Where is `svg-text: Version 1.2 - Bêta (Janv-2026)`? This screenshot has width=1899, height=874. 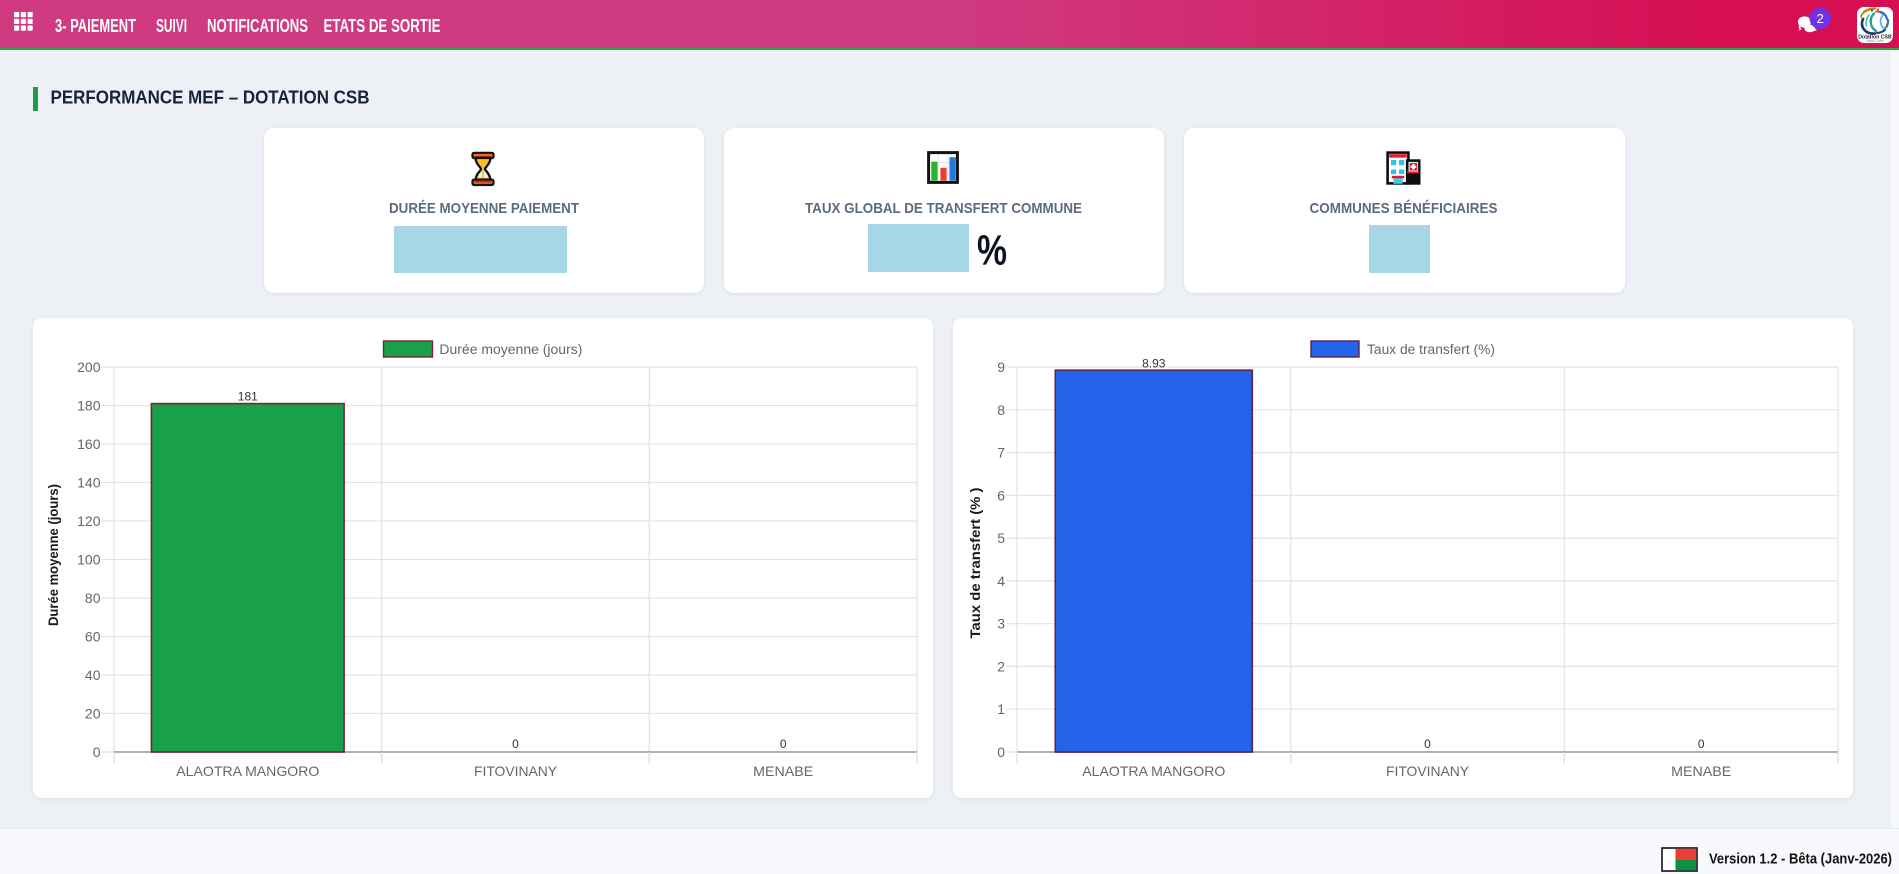 svg-text: Version 1.2 - Bêta (Janv-2026) is located at coordinates (1800, 858).